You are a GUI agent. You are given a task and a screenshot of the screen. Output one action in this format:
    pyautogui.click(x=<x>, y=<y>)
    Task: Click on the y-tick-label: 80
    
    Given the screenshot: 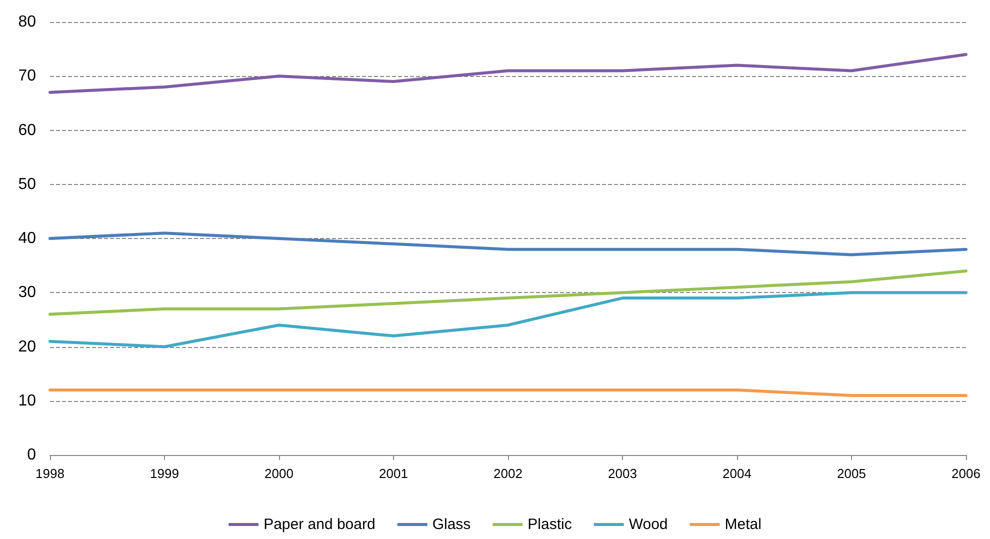 What is the action you would take?
    pyautogui.click(x=27, y=22)
    